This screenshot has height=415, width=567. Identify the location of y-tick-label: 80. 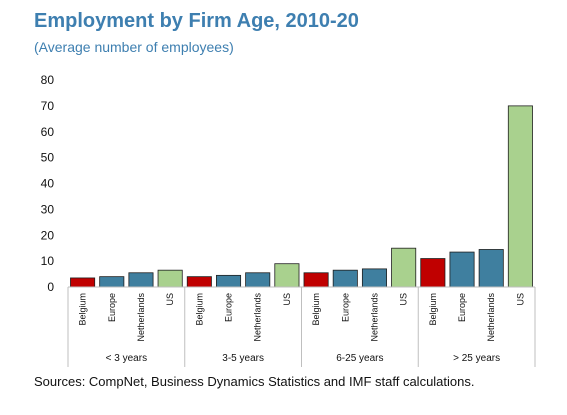
(48, 80).